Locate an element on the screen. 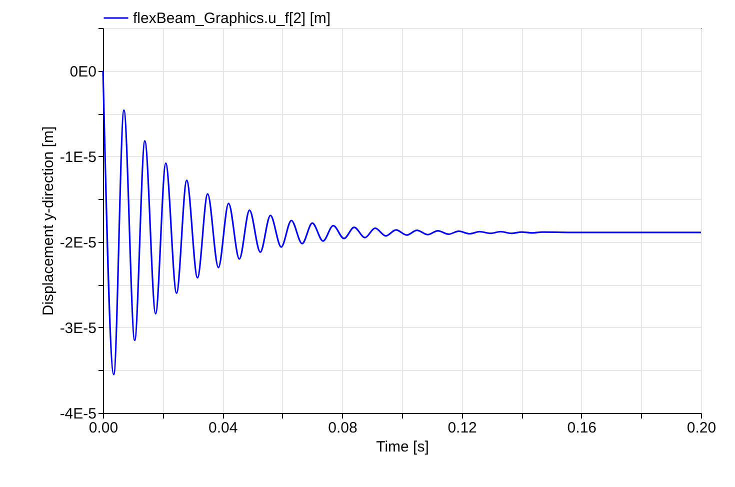  y-tick-label: -3E-5 is located at coordinates (78, 328).